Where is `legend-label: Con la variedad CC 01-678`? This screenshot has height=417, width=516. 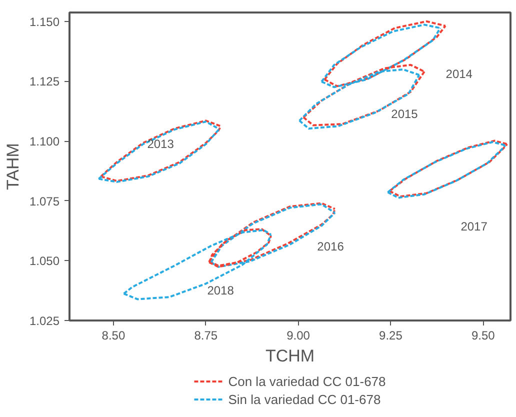 legend-label: Con la variedad CC 01-678 is located at coordinates (307, 381).